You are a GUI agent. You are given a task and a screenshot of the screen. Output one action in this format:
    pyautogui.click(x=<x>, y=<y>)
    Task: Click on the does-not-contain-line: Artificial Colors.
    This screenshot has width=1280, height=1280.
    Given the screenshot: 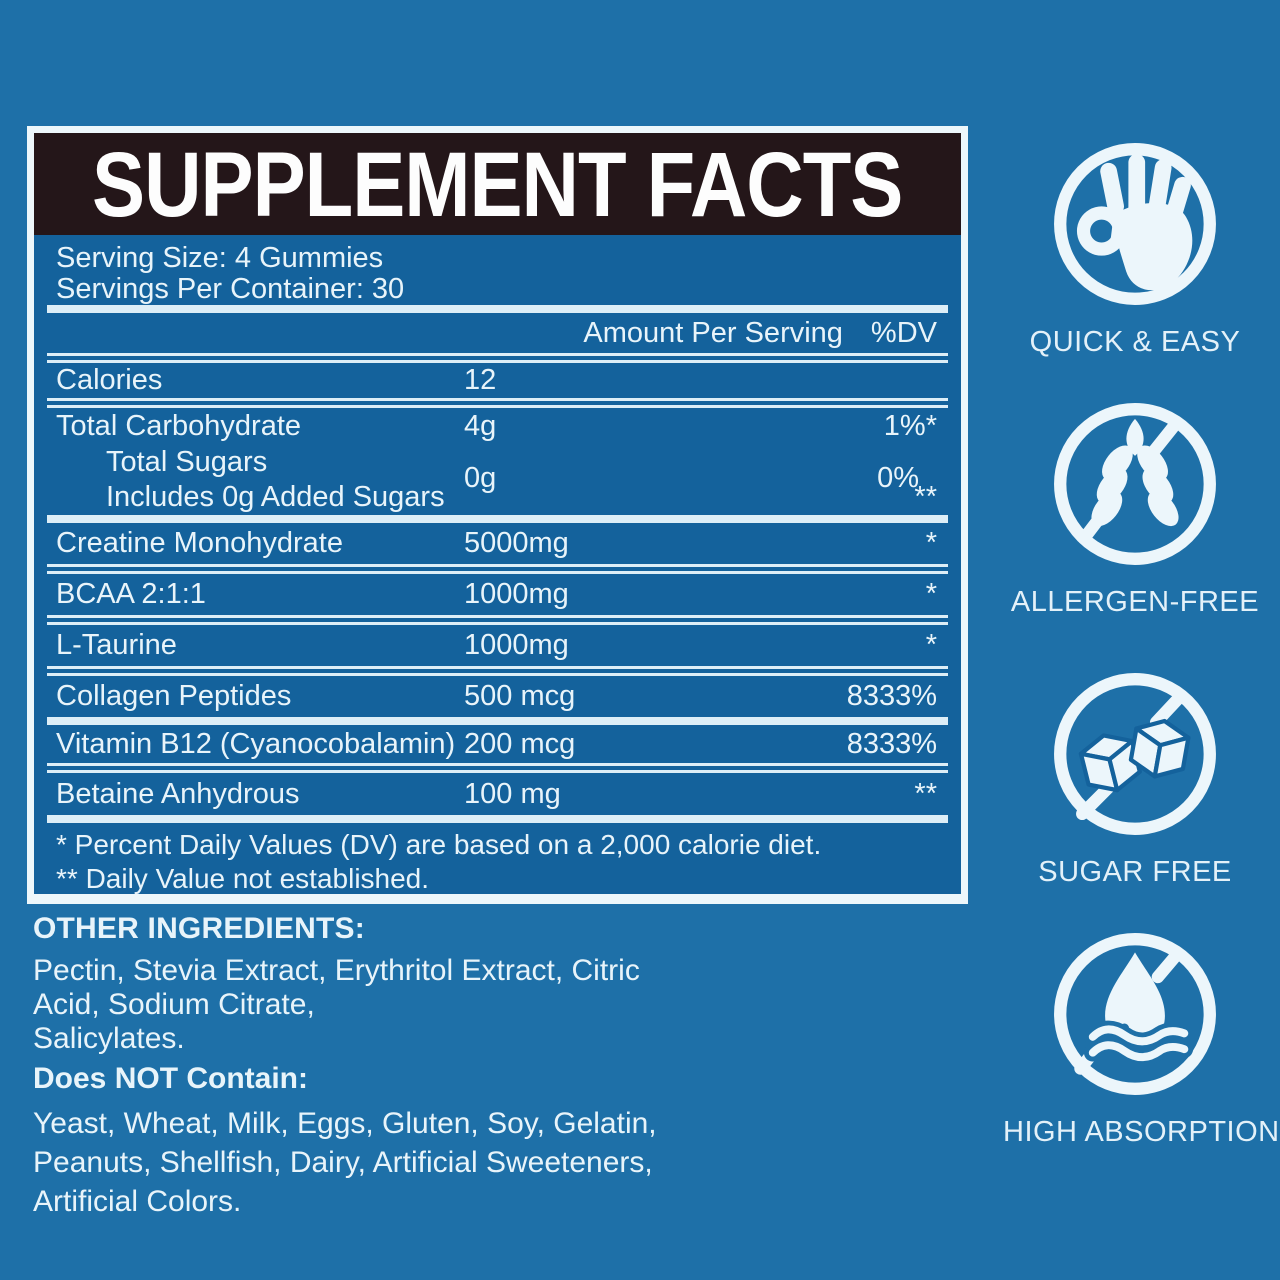 What is the action you would take?
    pyautogui.click(x=137, y=1201)
    